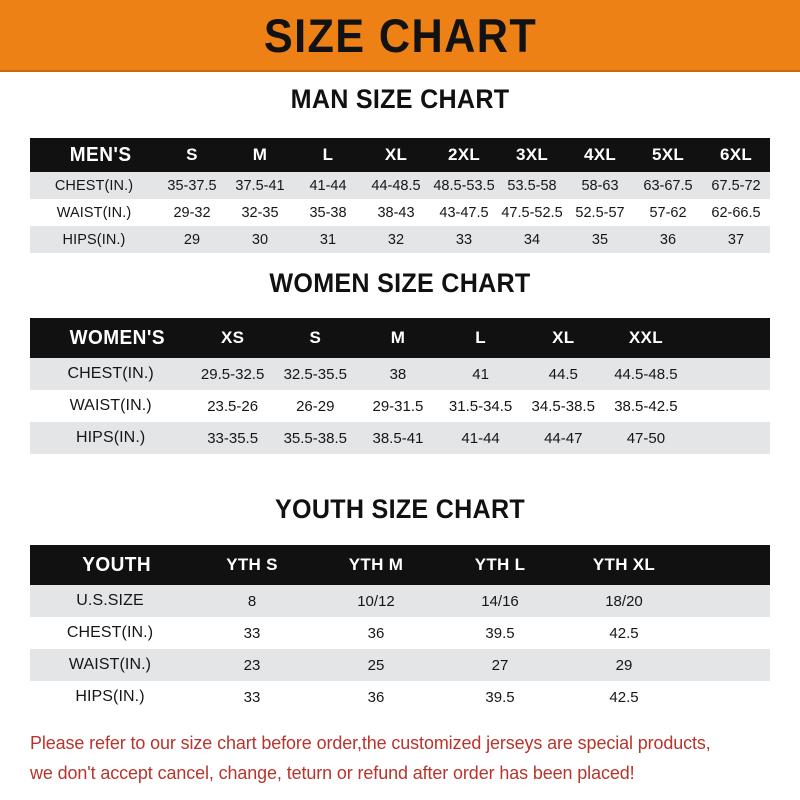  I want to click on men-waist-2xl: 43-47.5, so click(464, 212).